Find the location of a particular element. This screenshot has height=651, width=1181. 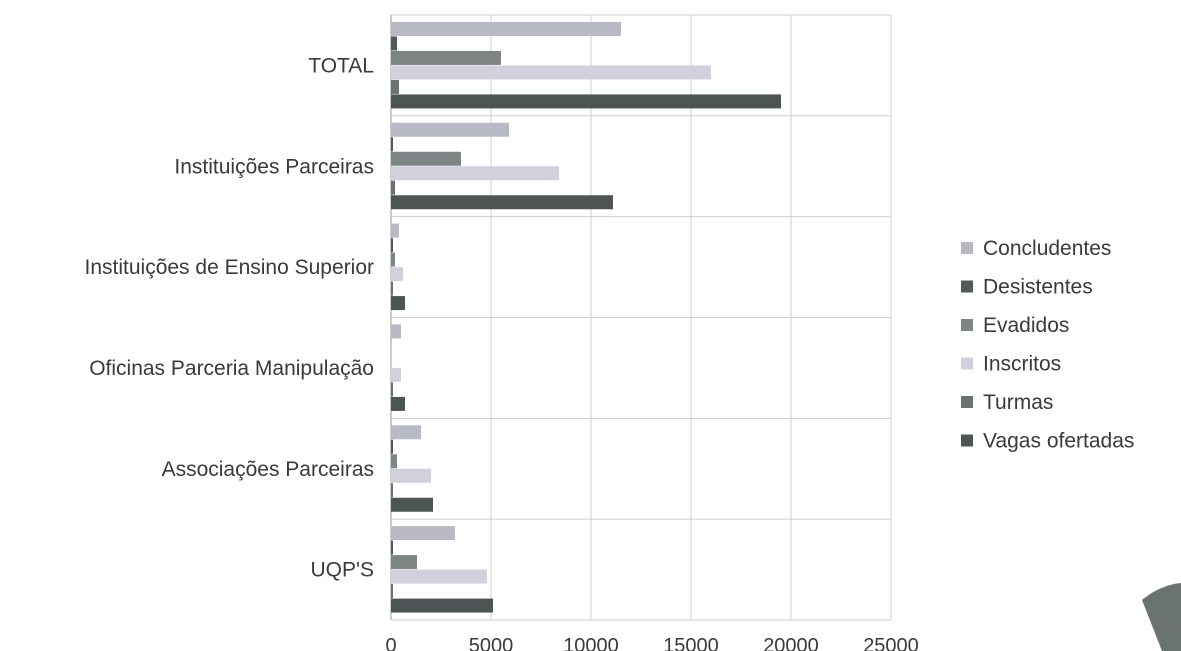

category-label: Instituições de Ensino Superior is located at coordinates (230, 267).